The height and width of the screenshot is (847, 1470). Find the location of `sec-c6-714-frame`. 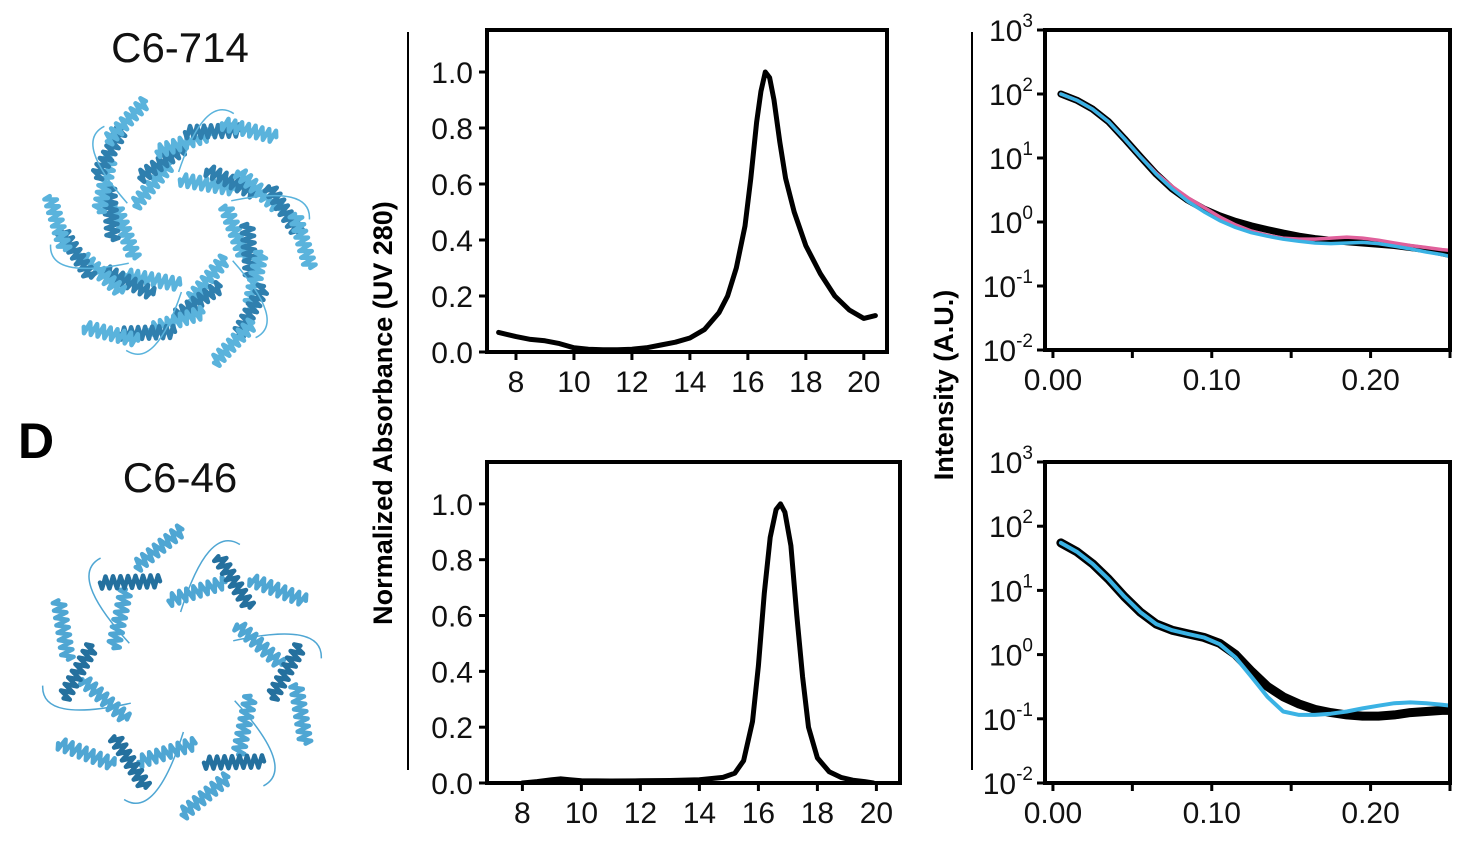

sec-c6-714-frame is located at coordinates (687, 191).